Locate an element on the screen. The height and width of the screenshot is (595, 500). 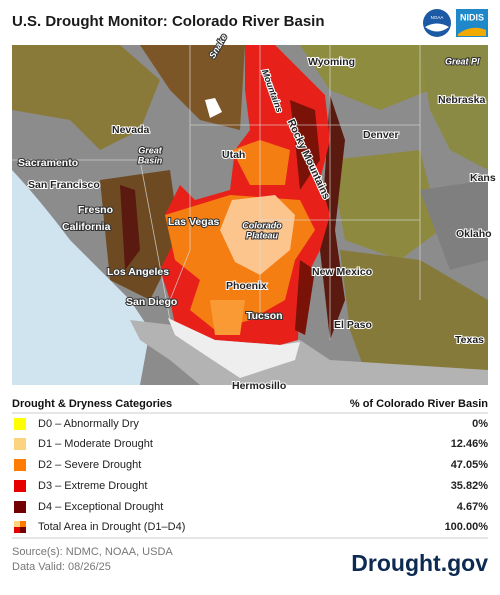
map-label: Texas is located at coordinates (469, 340).